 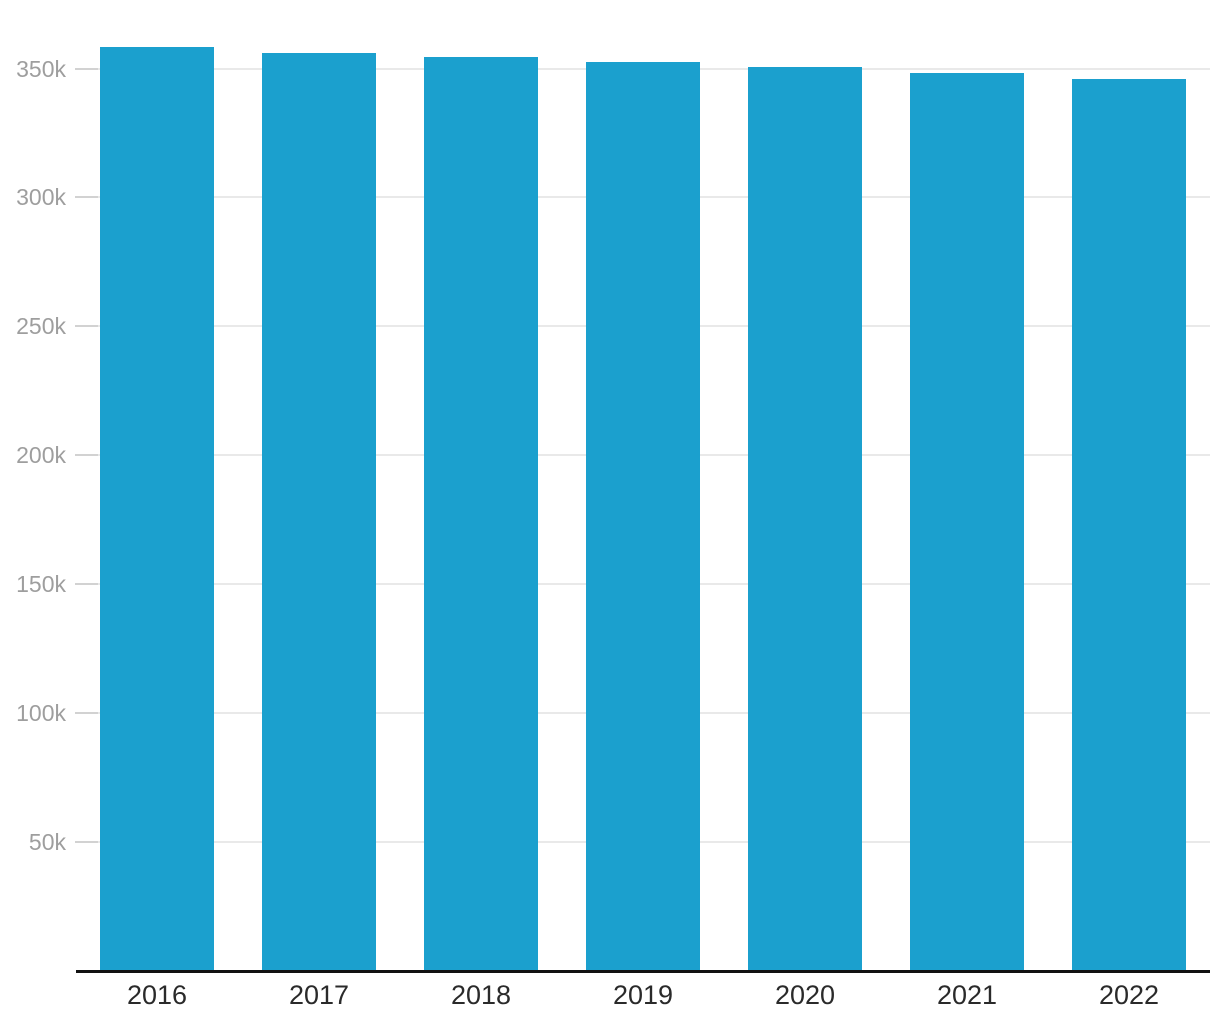 I want to click on x-axis-label-2017: 2017, so click(x=319, y=995).